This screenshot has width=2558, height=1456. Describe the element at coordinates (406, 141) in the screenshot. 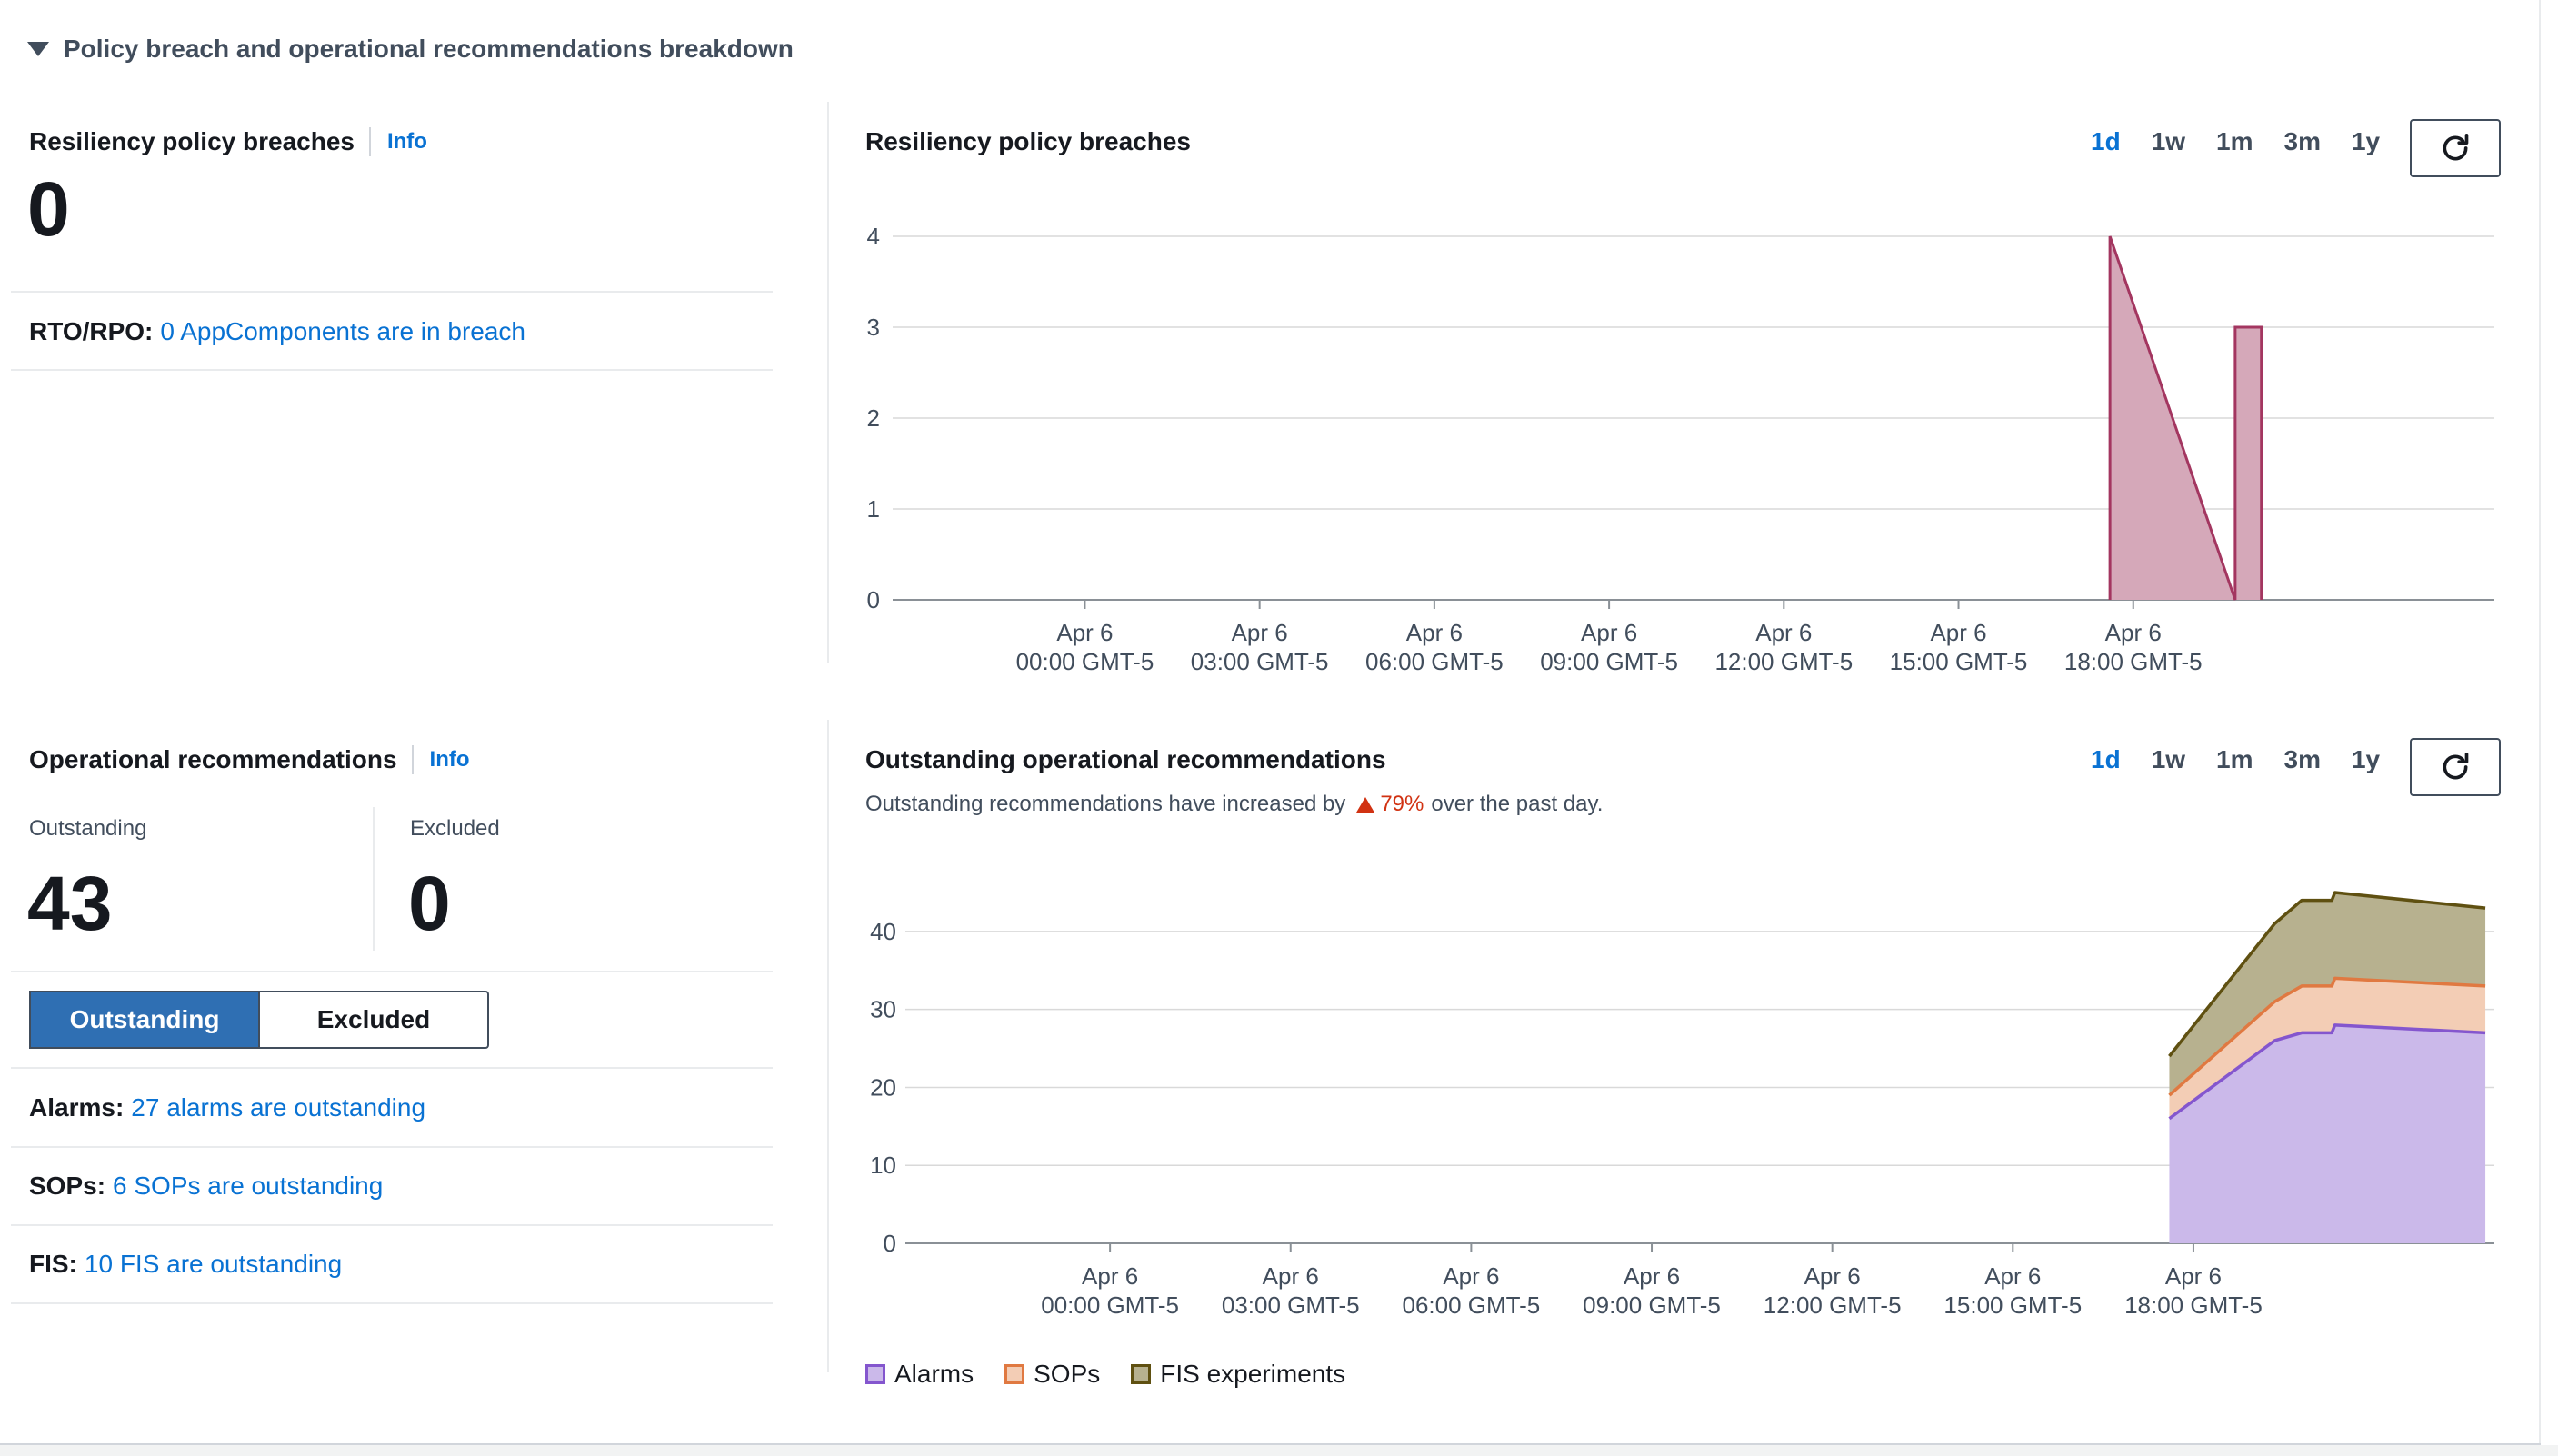

I see `breaches-info-link: Info` at that location.